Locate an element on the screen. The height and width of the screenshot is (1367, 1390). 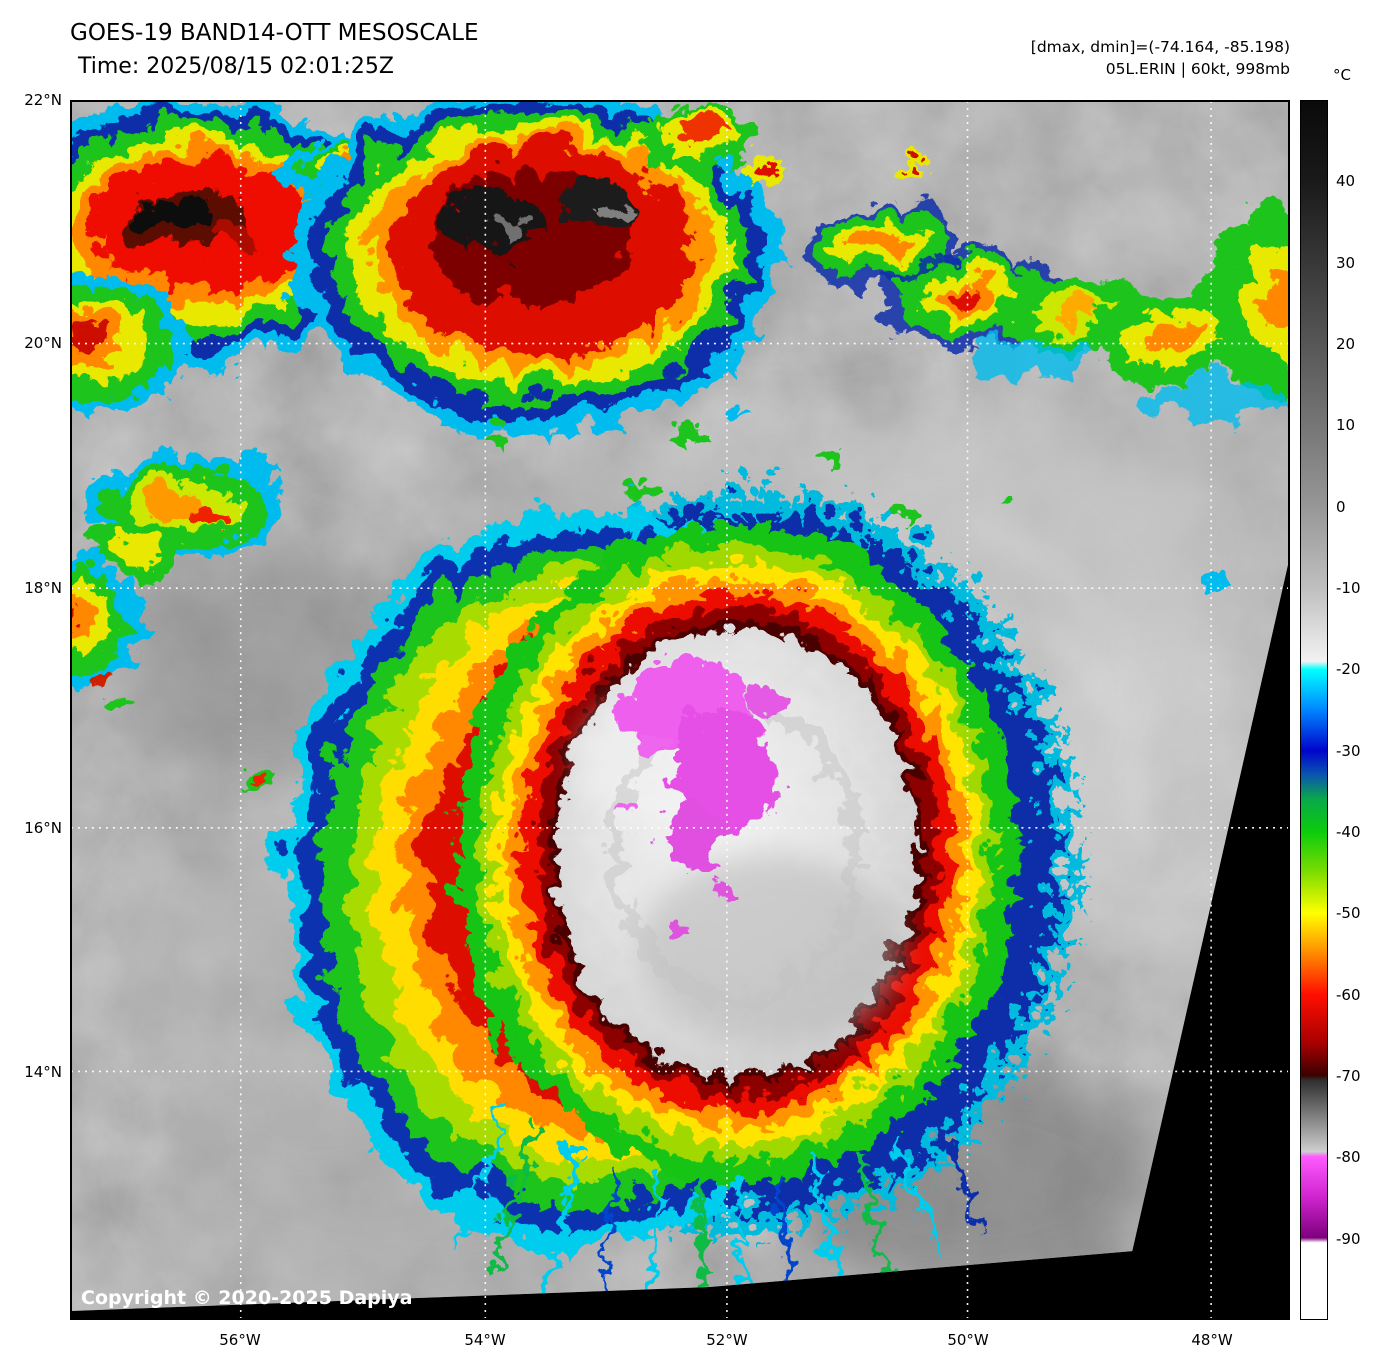
lat-label: 18°N is located at coordinates (43, 587).